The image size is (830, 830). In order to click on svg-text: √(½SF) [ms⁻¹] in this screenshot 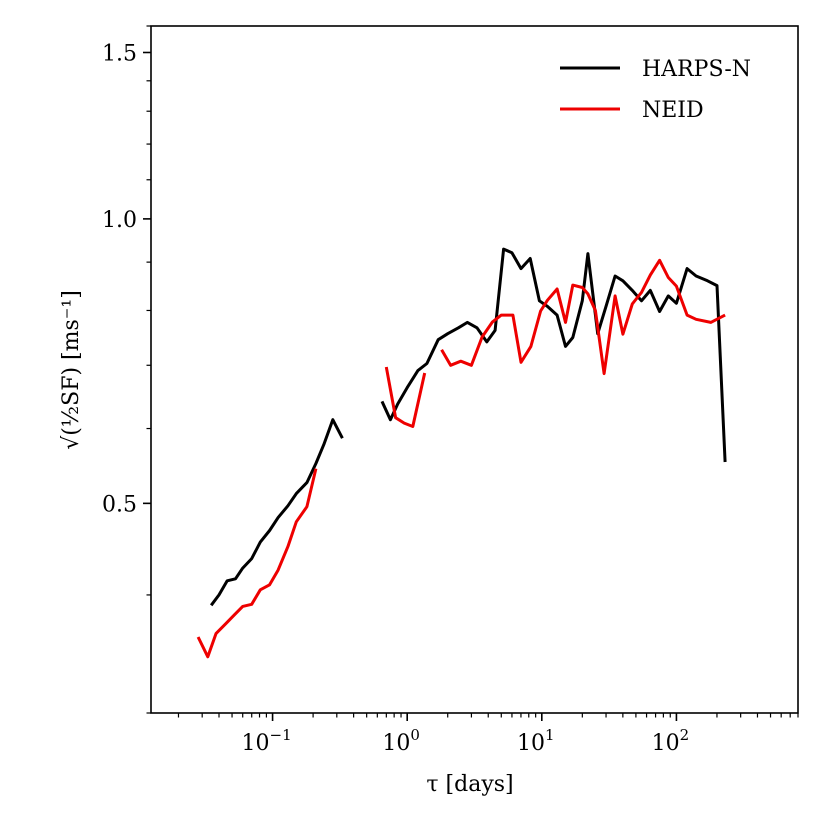, I will do `click(71, 370)`.